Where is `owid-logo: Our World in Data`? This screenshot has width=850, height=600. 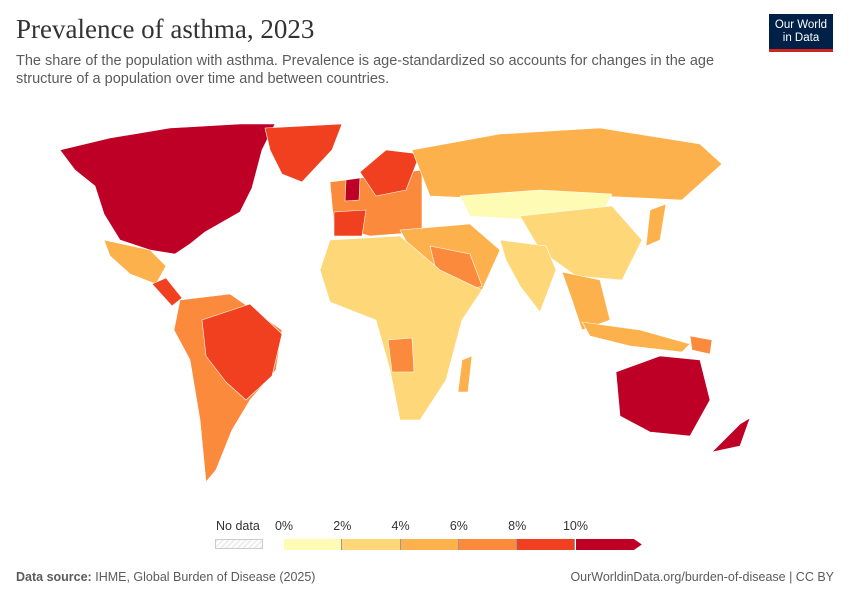
owid-logo: Our World in Data is located at coordinates (801, 33).